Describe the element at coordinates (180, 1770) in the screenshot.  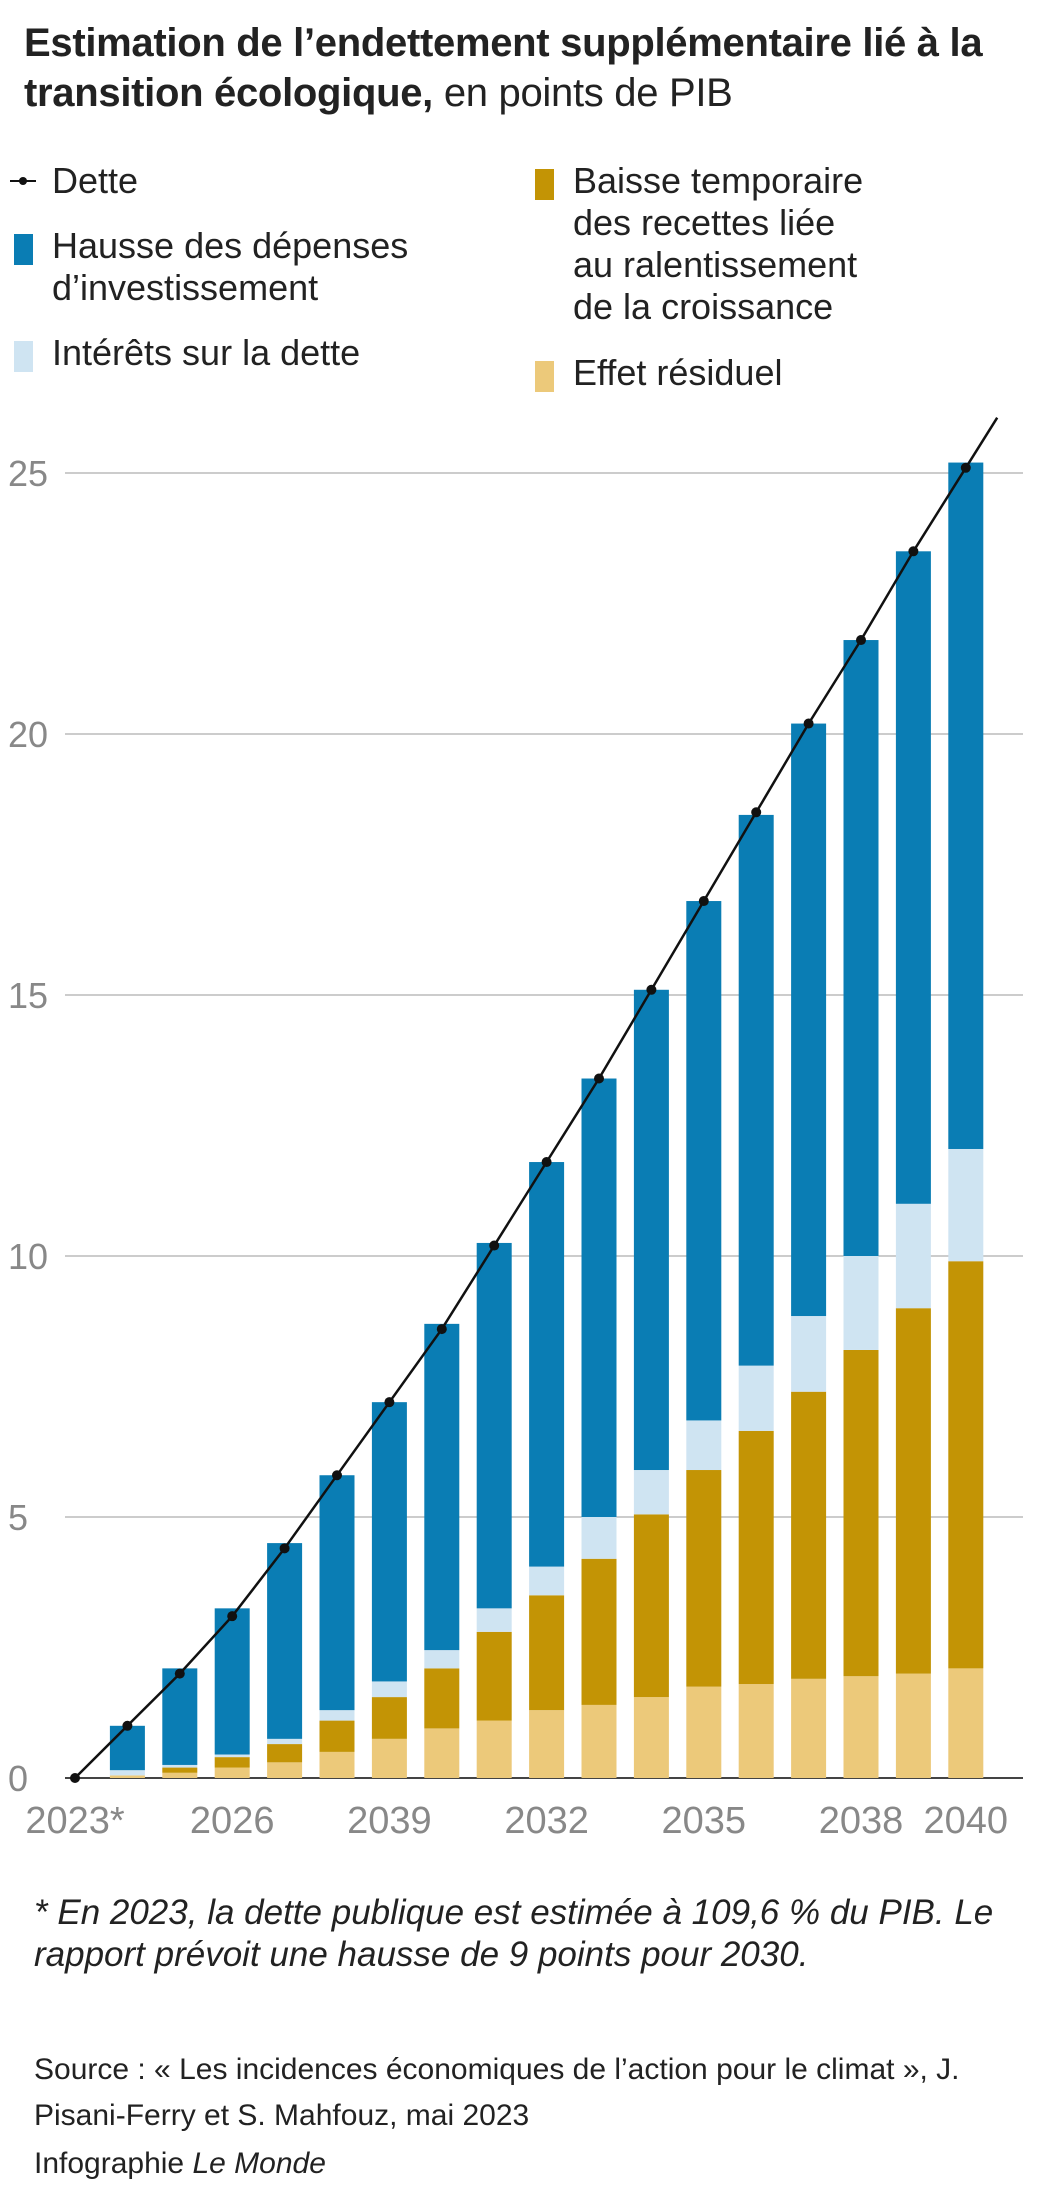
I see `bar-recettes-2025` at that location.